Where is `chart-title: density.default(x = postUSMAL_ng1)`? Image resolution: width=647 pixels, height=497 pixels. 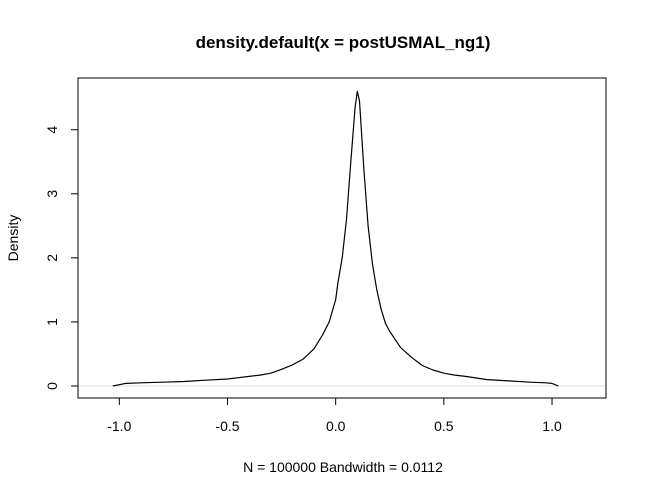
chart-title: density.default(x = postUSMAL_ng1) is located at coordinates (343, 42).